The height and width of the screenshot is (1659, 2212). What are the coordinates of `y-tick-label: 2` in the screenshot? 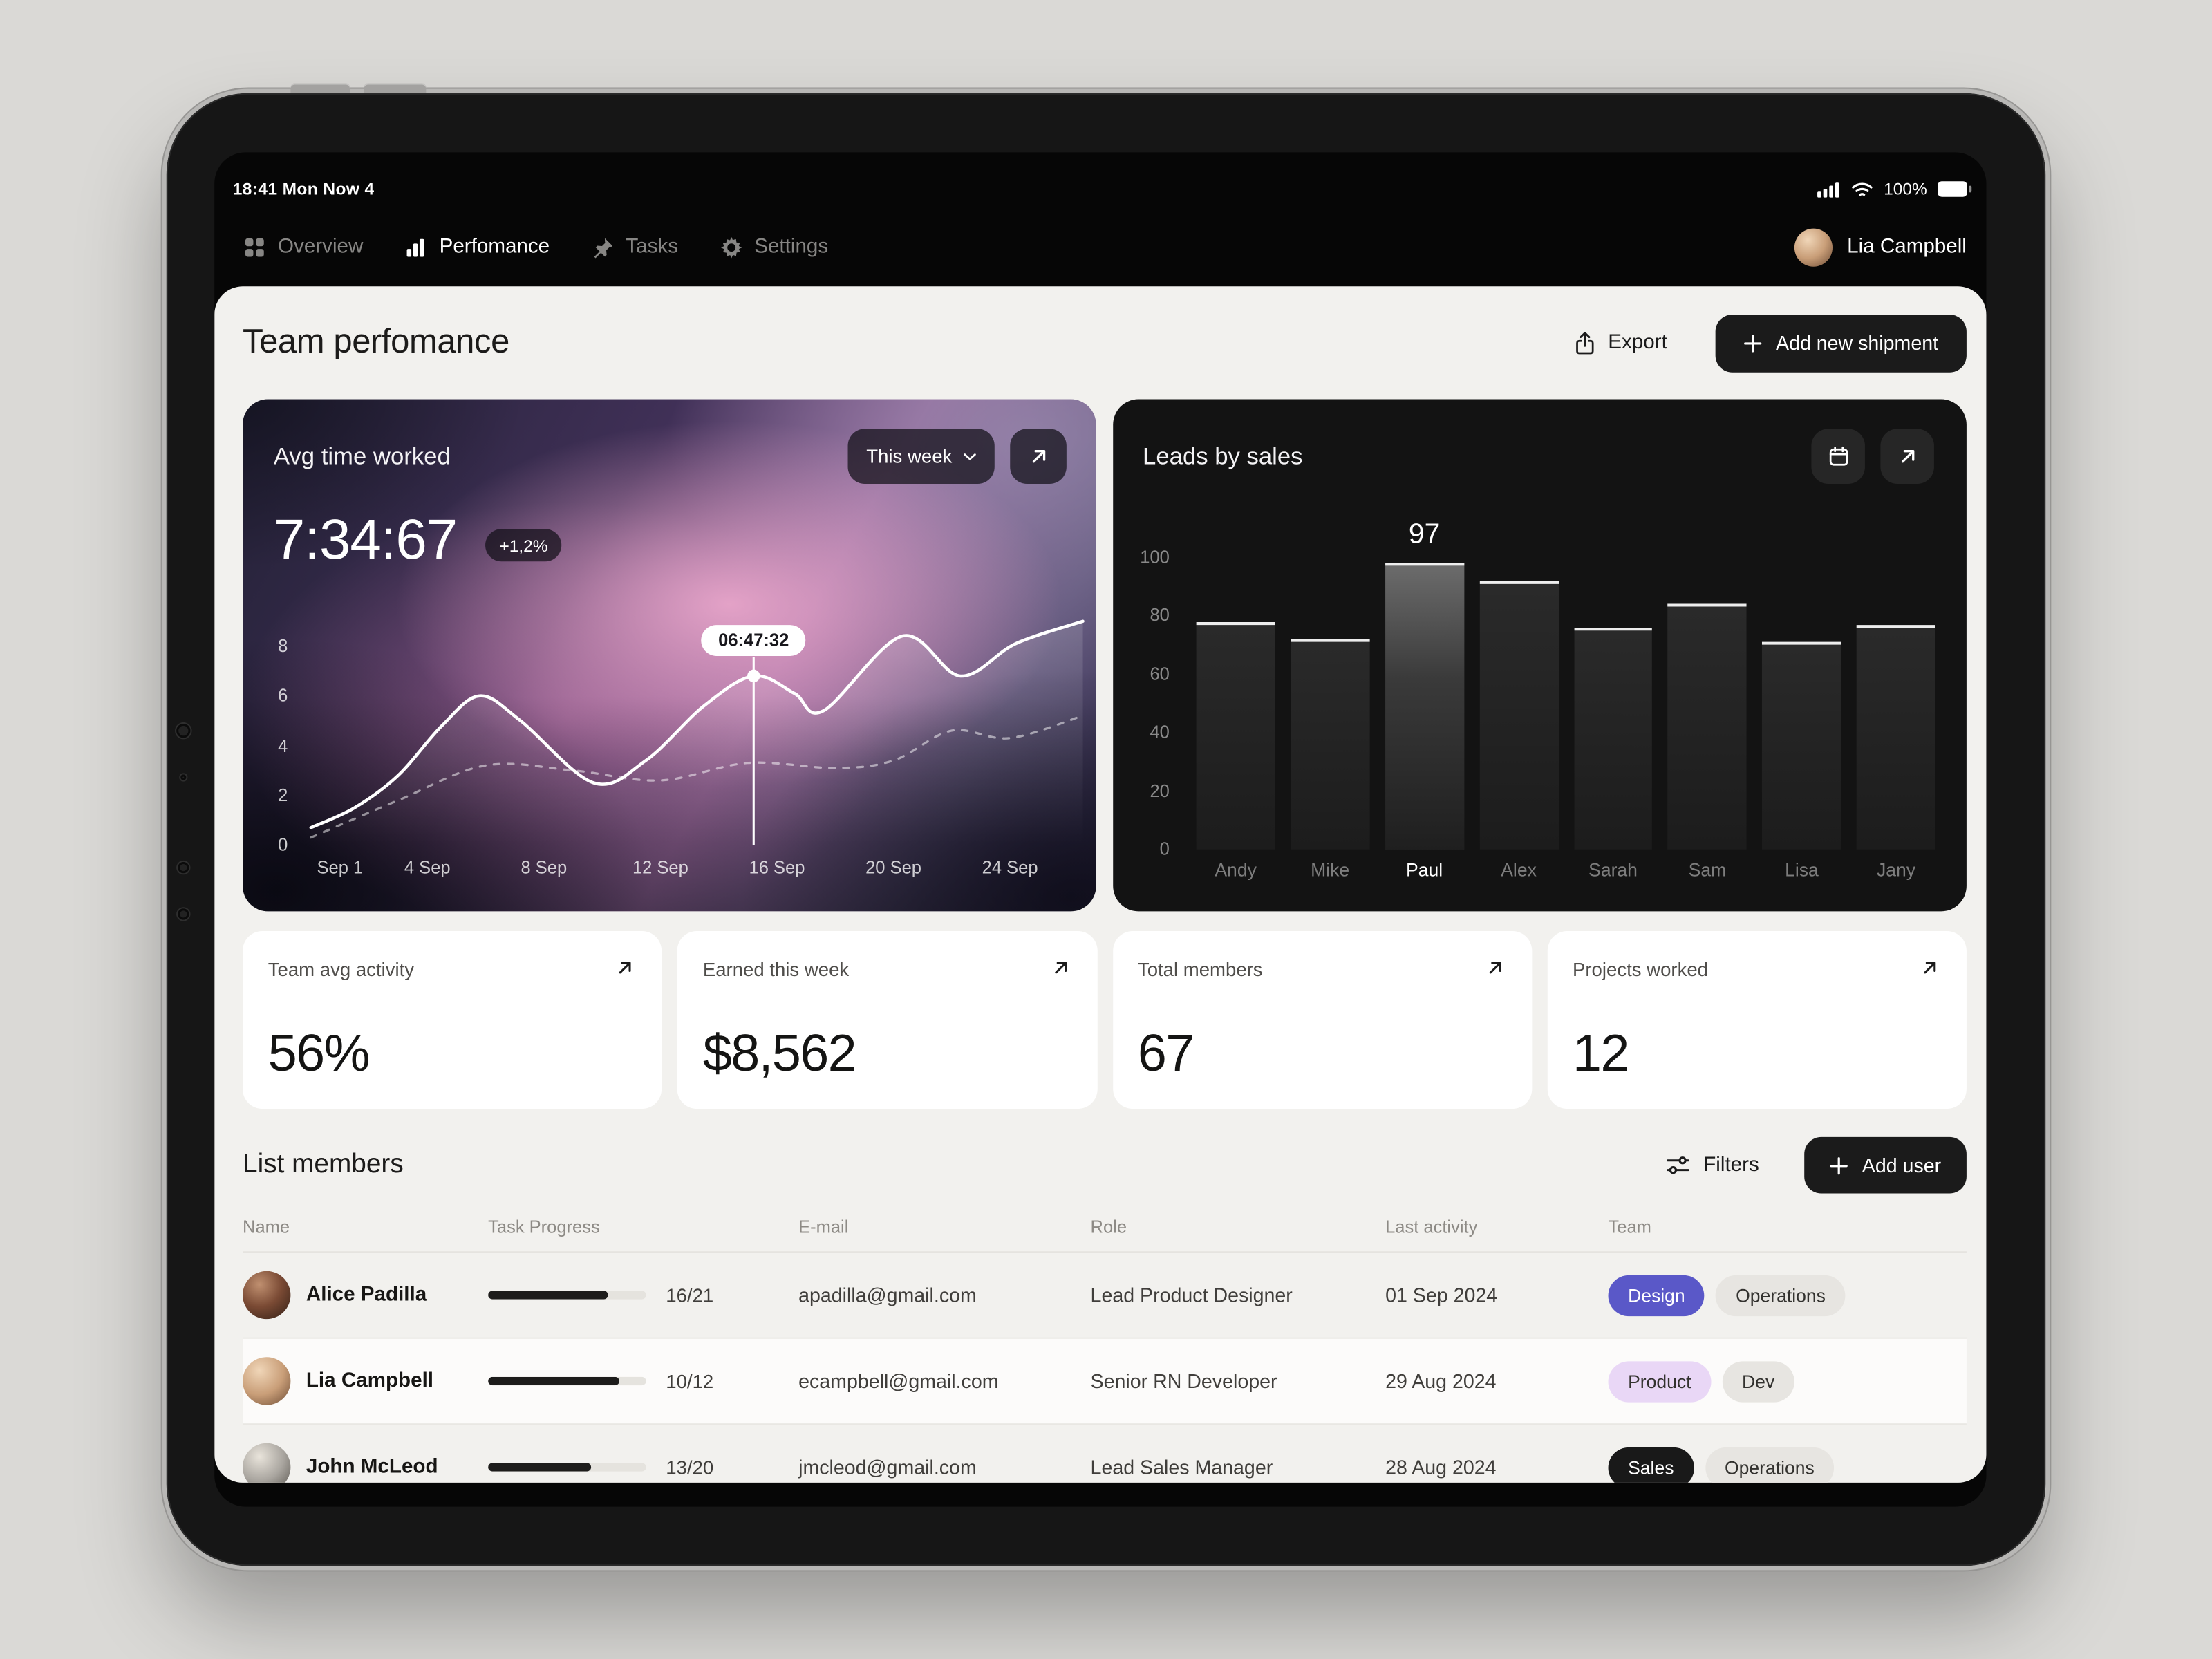 It's located at (283, 795).